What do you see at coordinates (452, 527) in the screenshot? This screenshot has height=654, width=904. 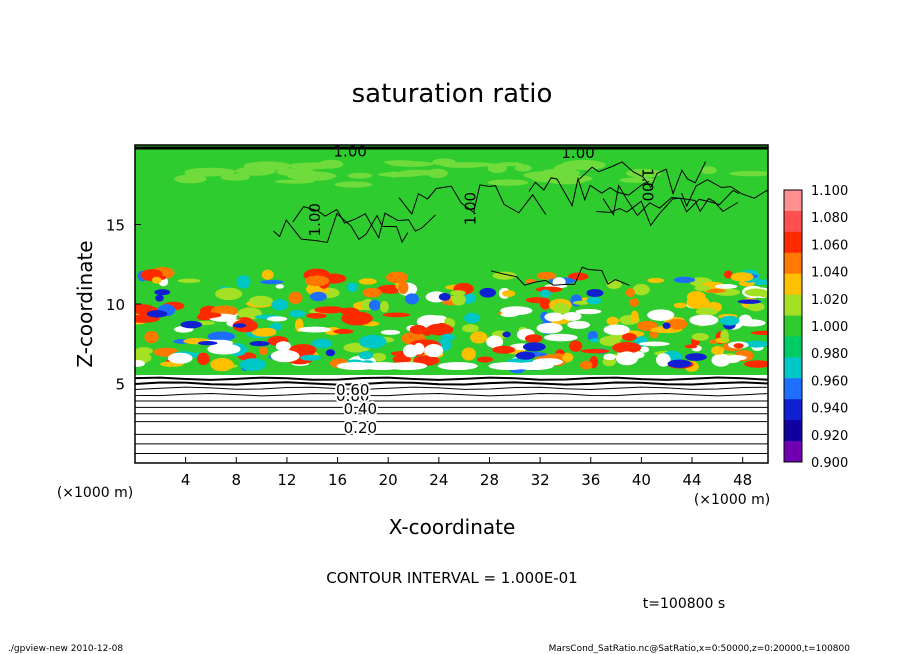 I see `x-axis-label: X-coordinate` at bounding box center [452, 527].